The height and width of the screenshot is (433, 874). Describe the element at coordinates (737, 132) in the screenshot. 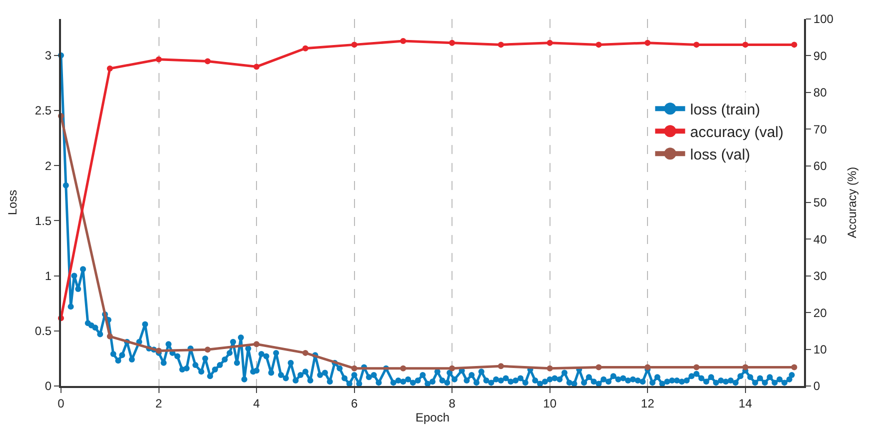

I see `legend-label: accuracy (val)` at that location.